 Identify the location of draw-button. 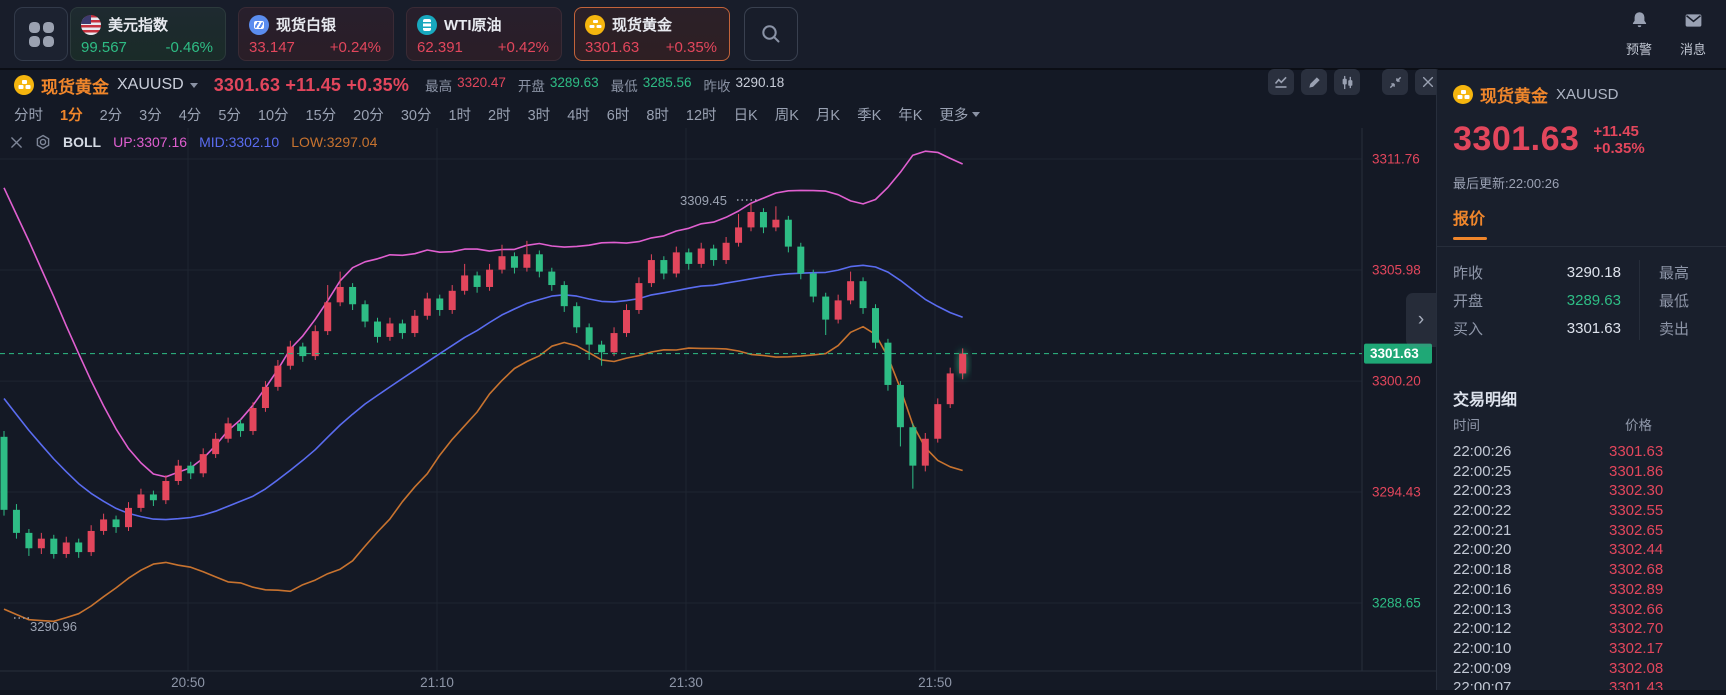
(1314, 82).